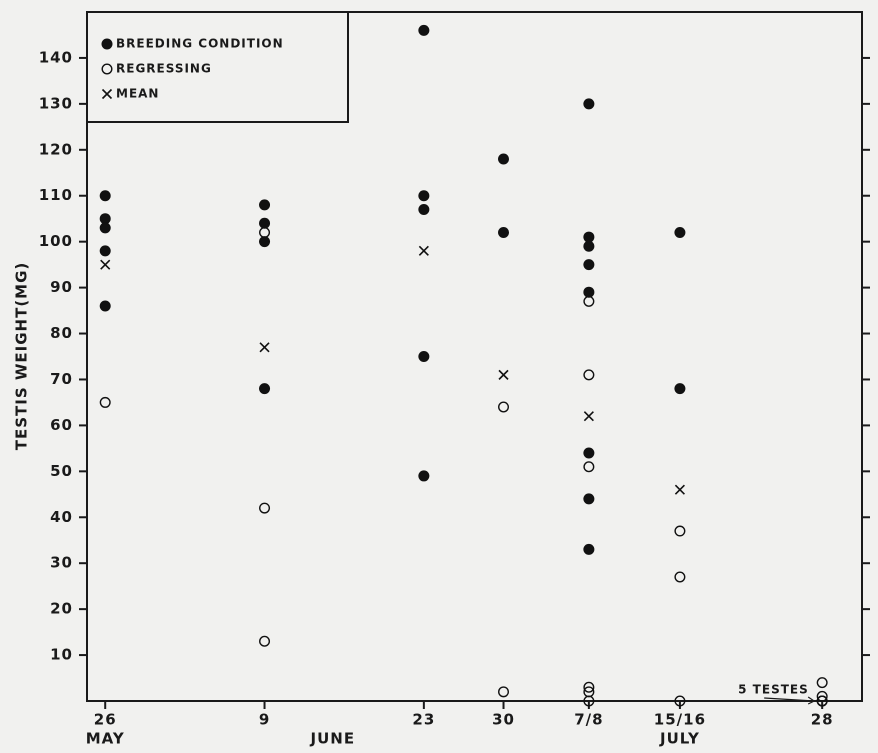 This screenshot has width=878, height=753. Describe the element at coordinates (264, 720) in the screenshot. I see `x-tick-label: 9` at that location.